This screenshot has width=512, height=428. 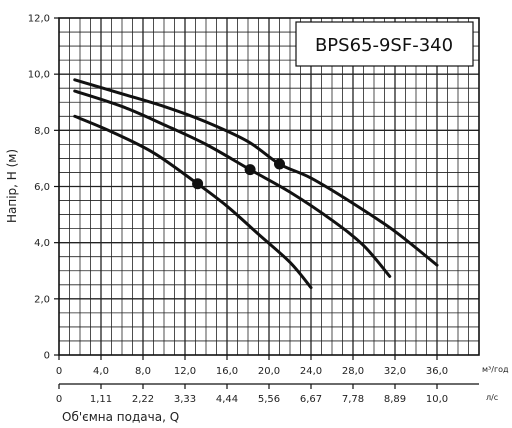 I want to click on x2-tick-label: 8,89, so click(x=395, y=399).